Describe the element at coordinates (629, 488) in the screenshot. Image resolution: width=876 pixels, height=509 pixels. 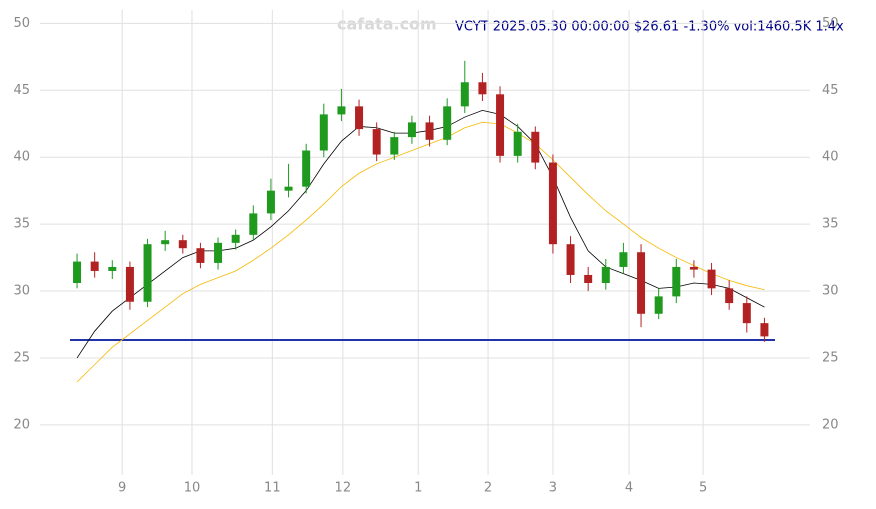
I see `x-tick-label: 4` at that location.